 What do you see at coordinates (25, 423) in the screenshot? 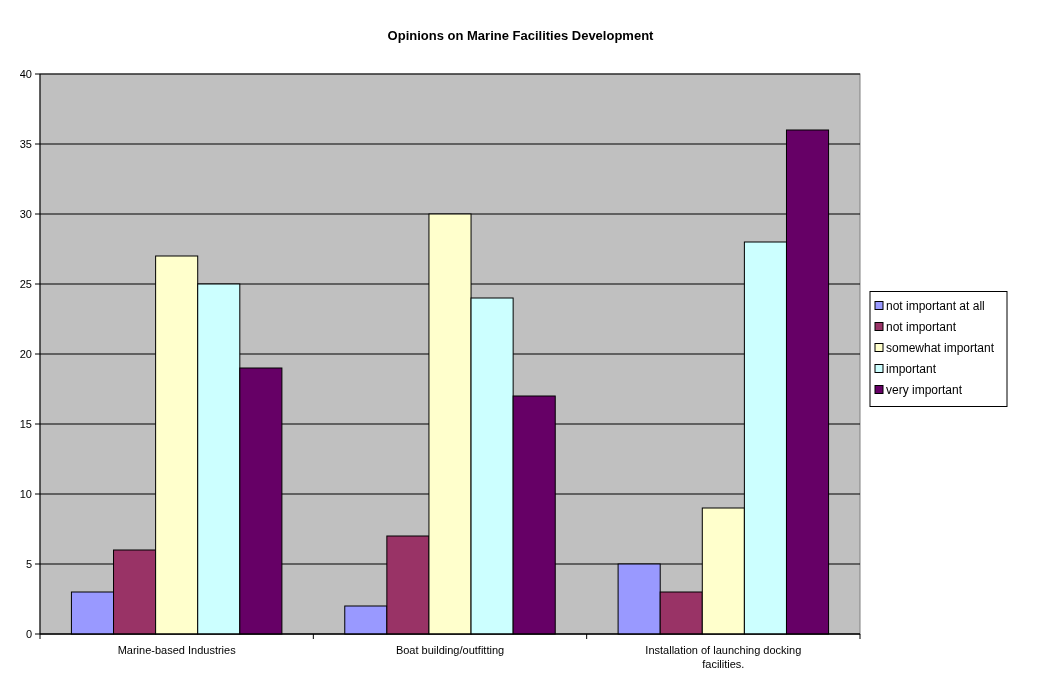
I see `y-tick-label: 15` at bounding box center [25, 423].